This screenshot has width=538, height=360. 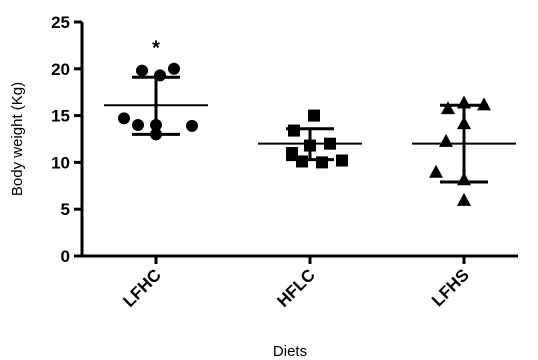 What do you see at coordinates (464, 150) in the screenshot?
I see `series-LFHS` at bounding box center [464, 150].